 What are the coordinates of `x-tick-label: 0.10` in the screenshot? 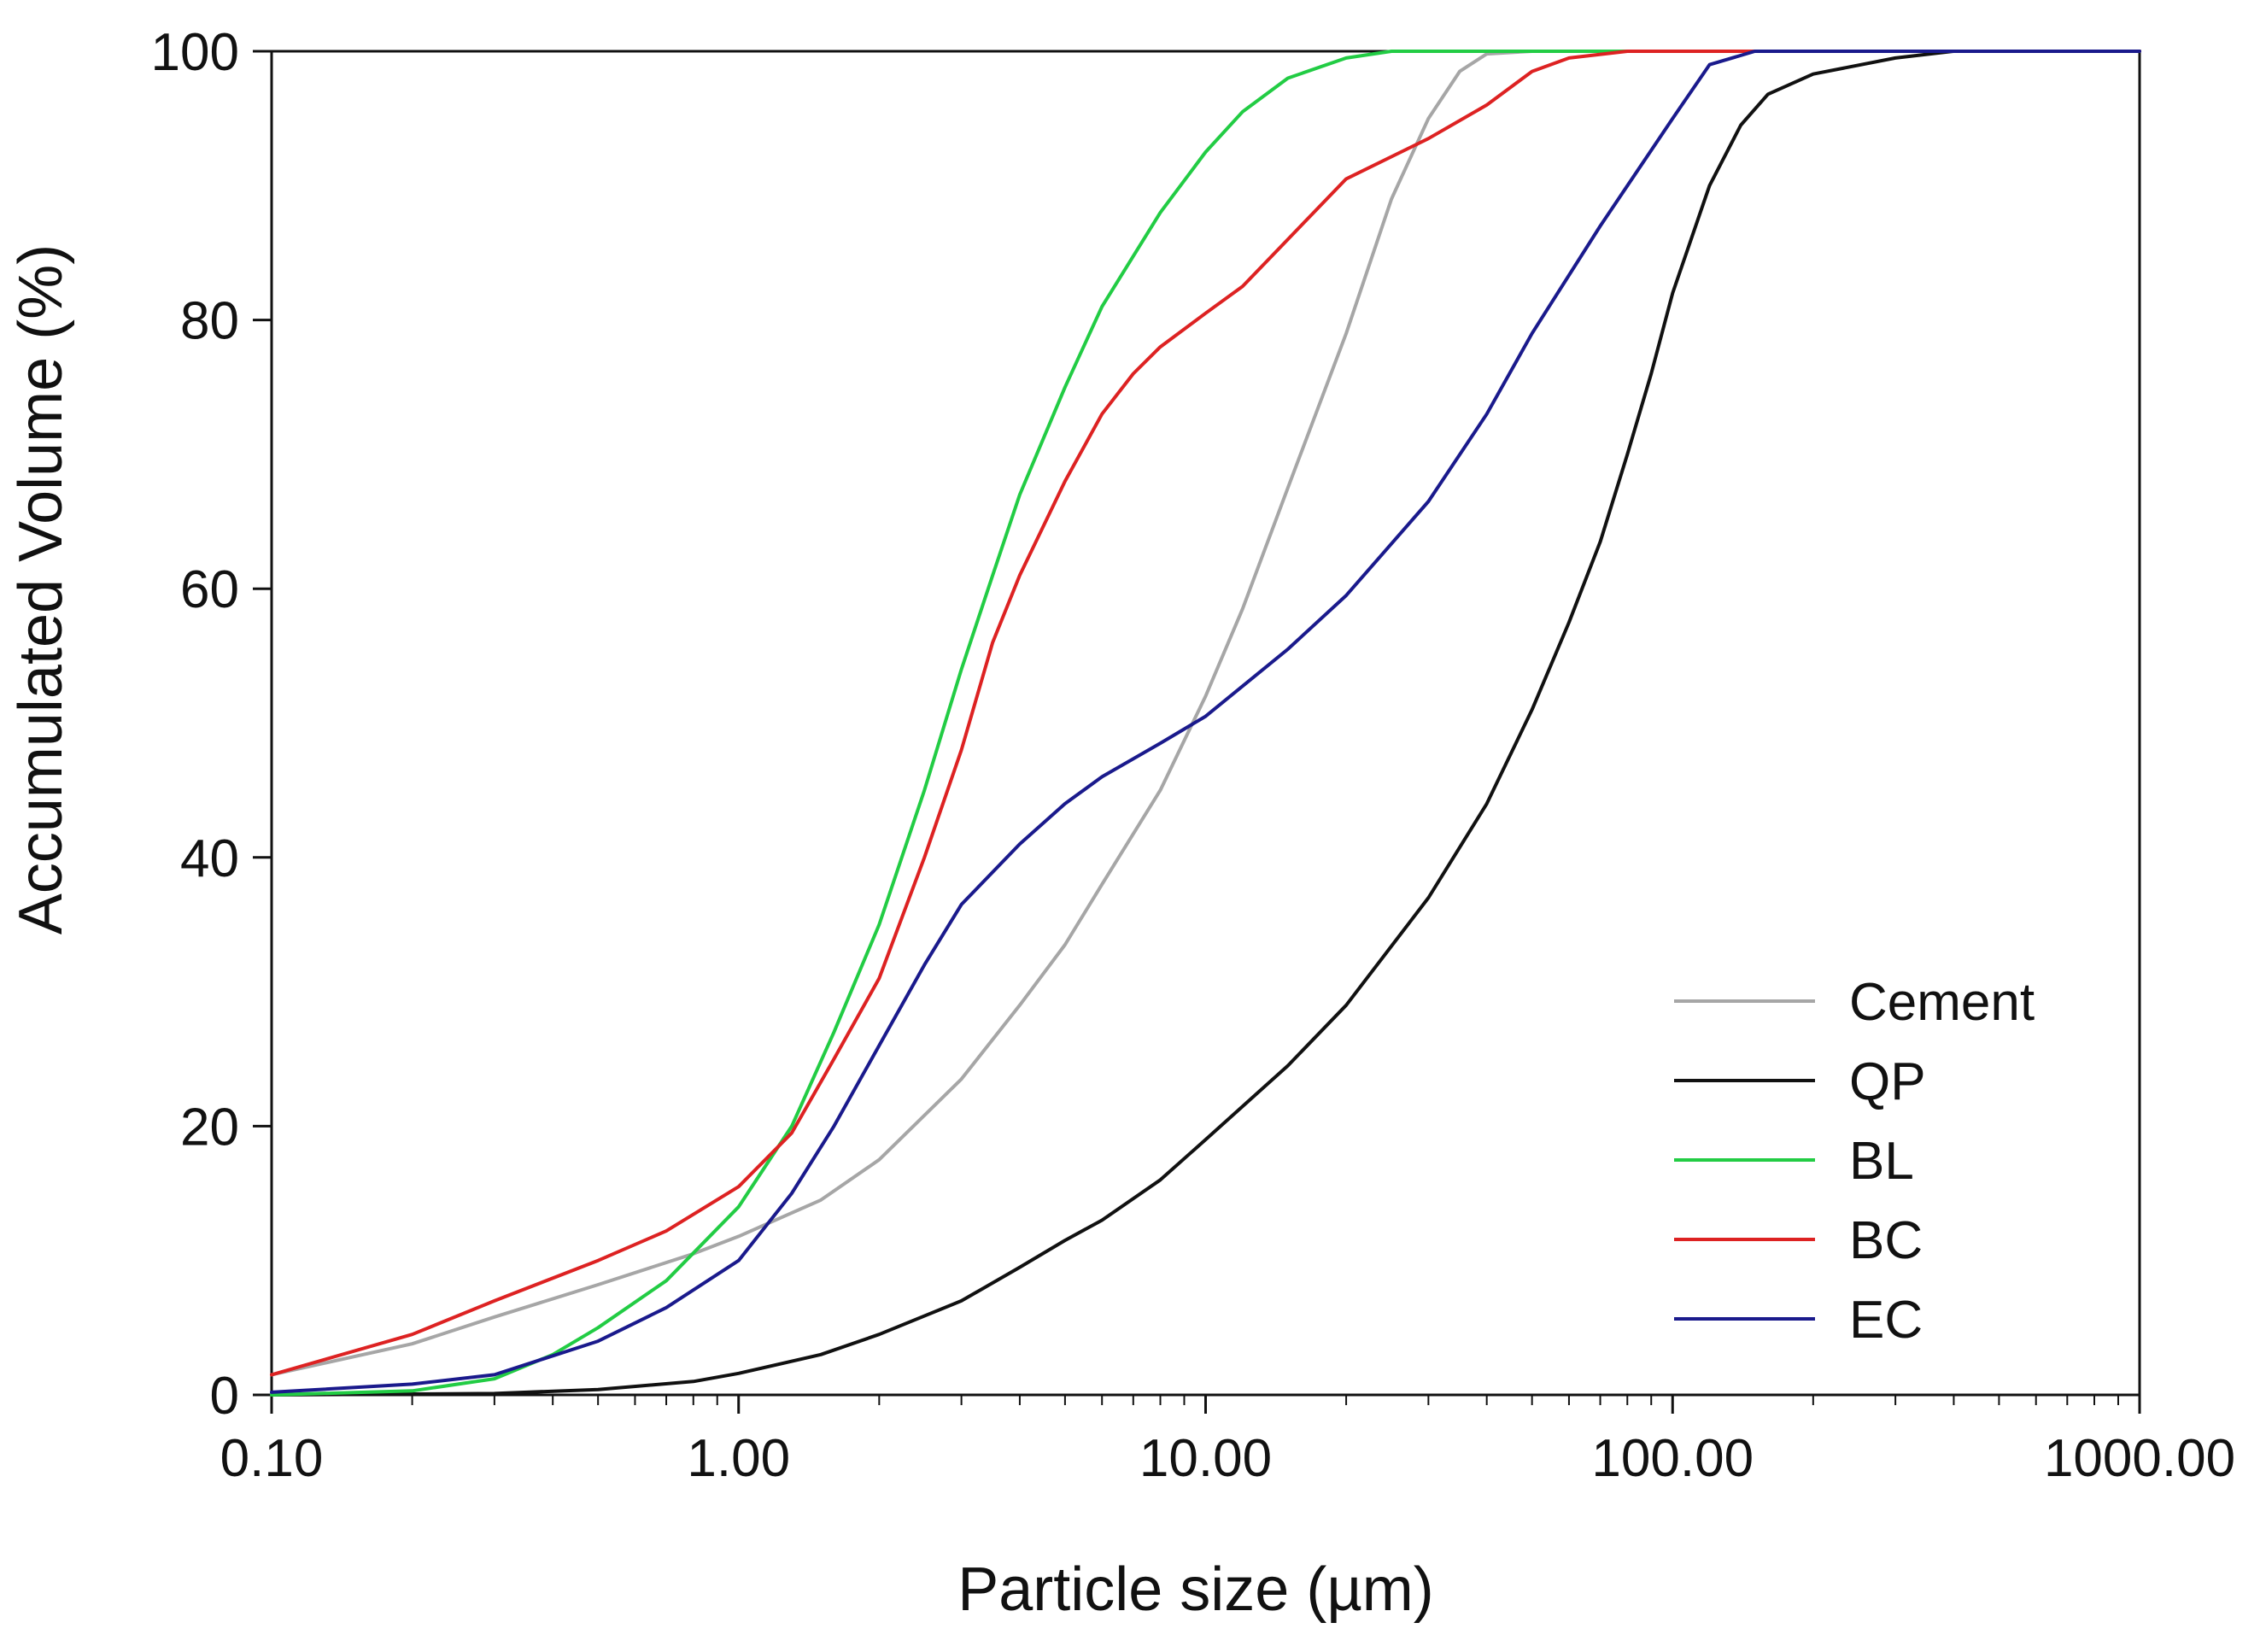 It's located at (272, 1458).